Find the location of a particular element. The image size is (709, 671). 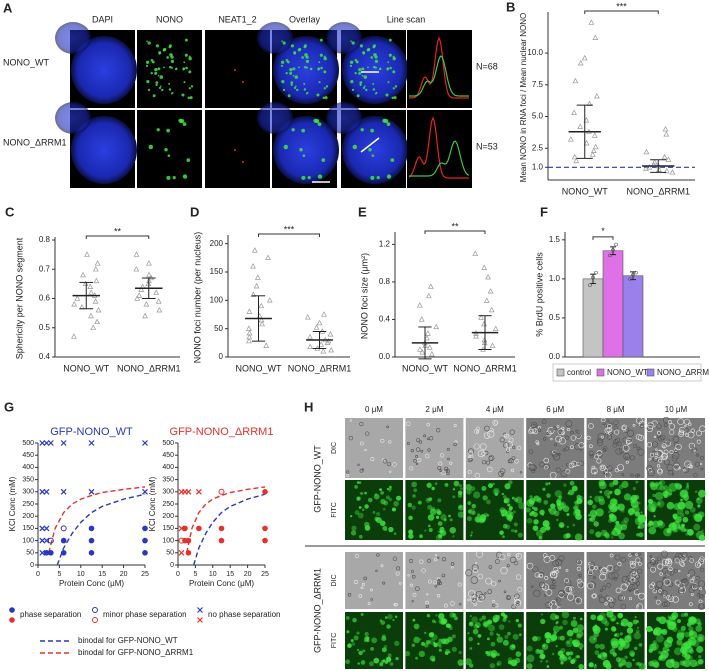

bar is located at coordinates (593, 318).